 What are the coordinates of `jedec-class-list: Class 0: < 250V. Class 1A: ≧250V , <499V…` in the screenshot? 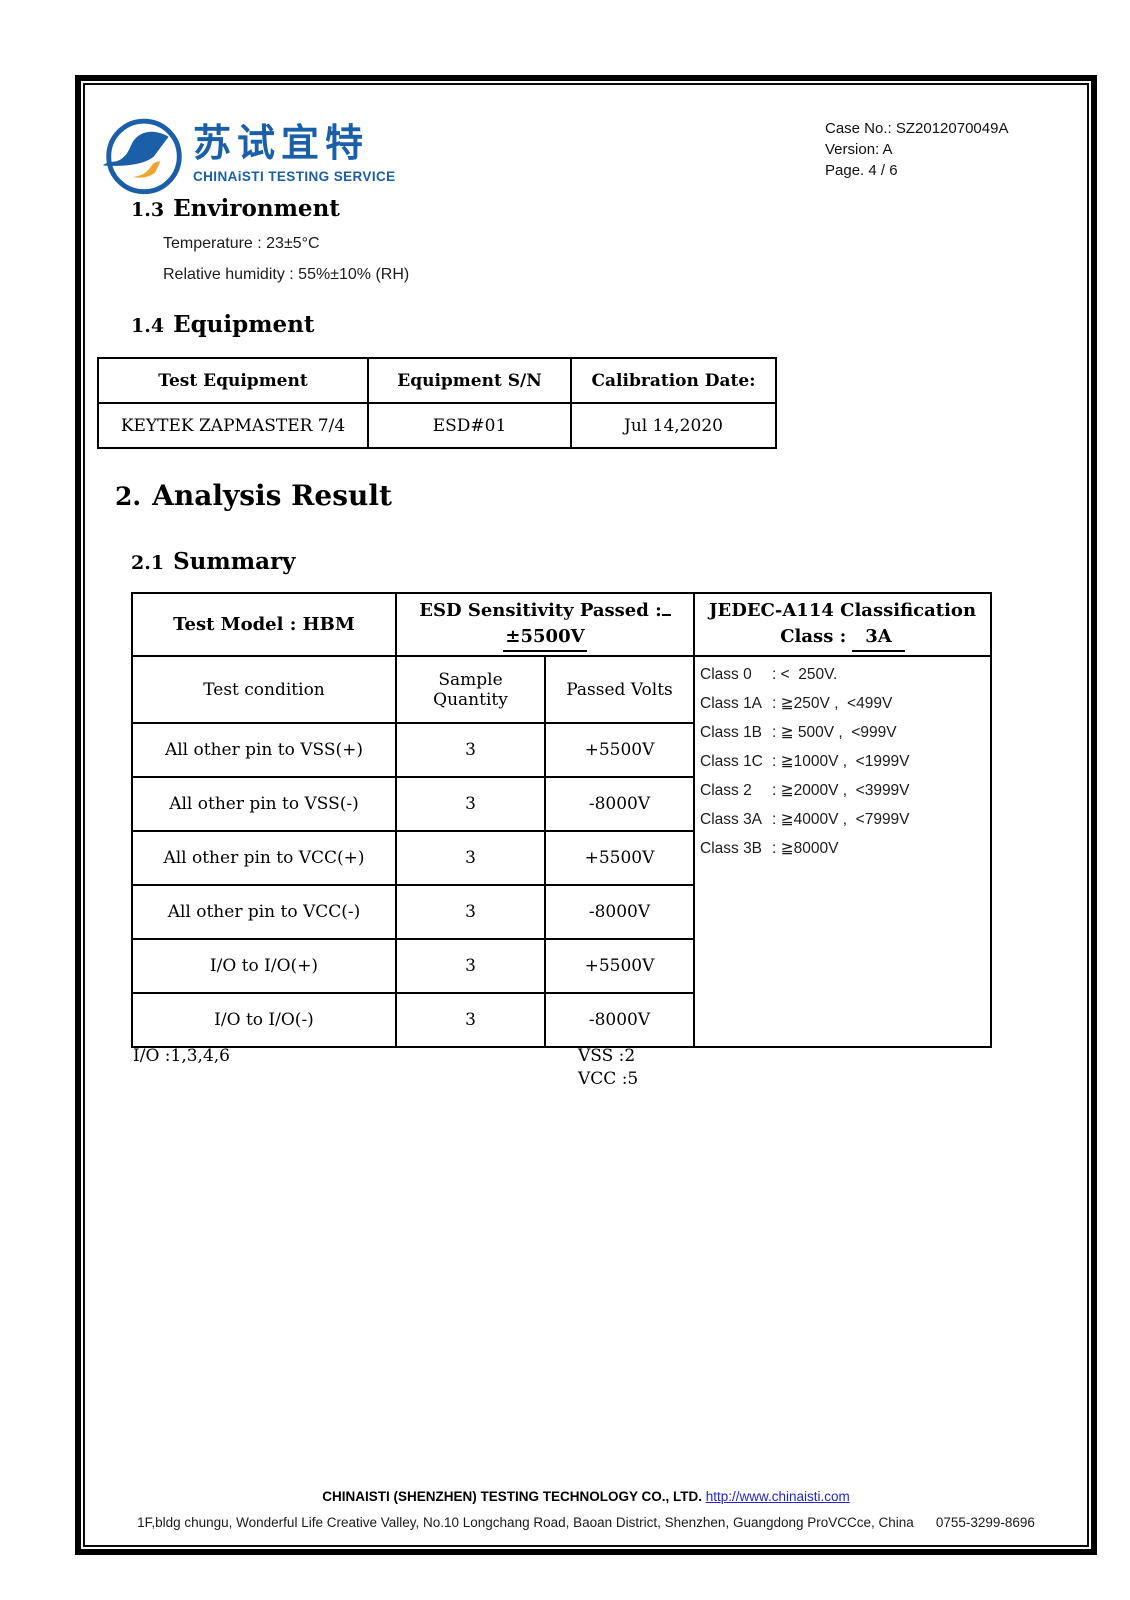 It's located at (842, 851).